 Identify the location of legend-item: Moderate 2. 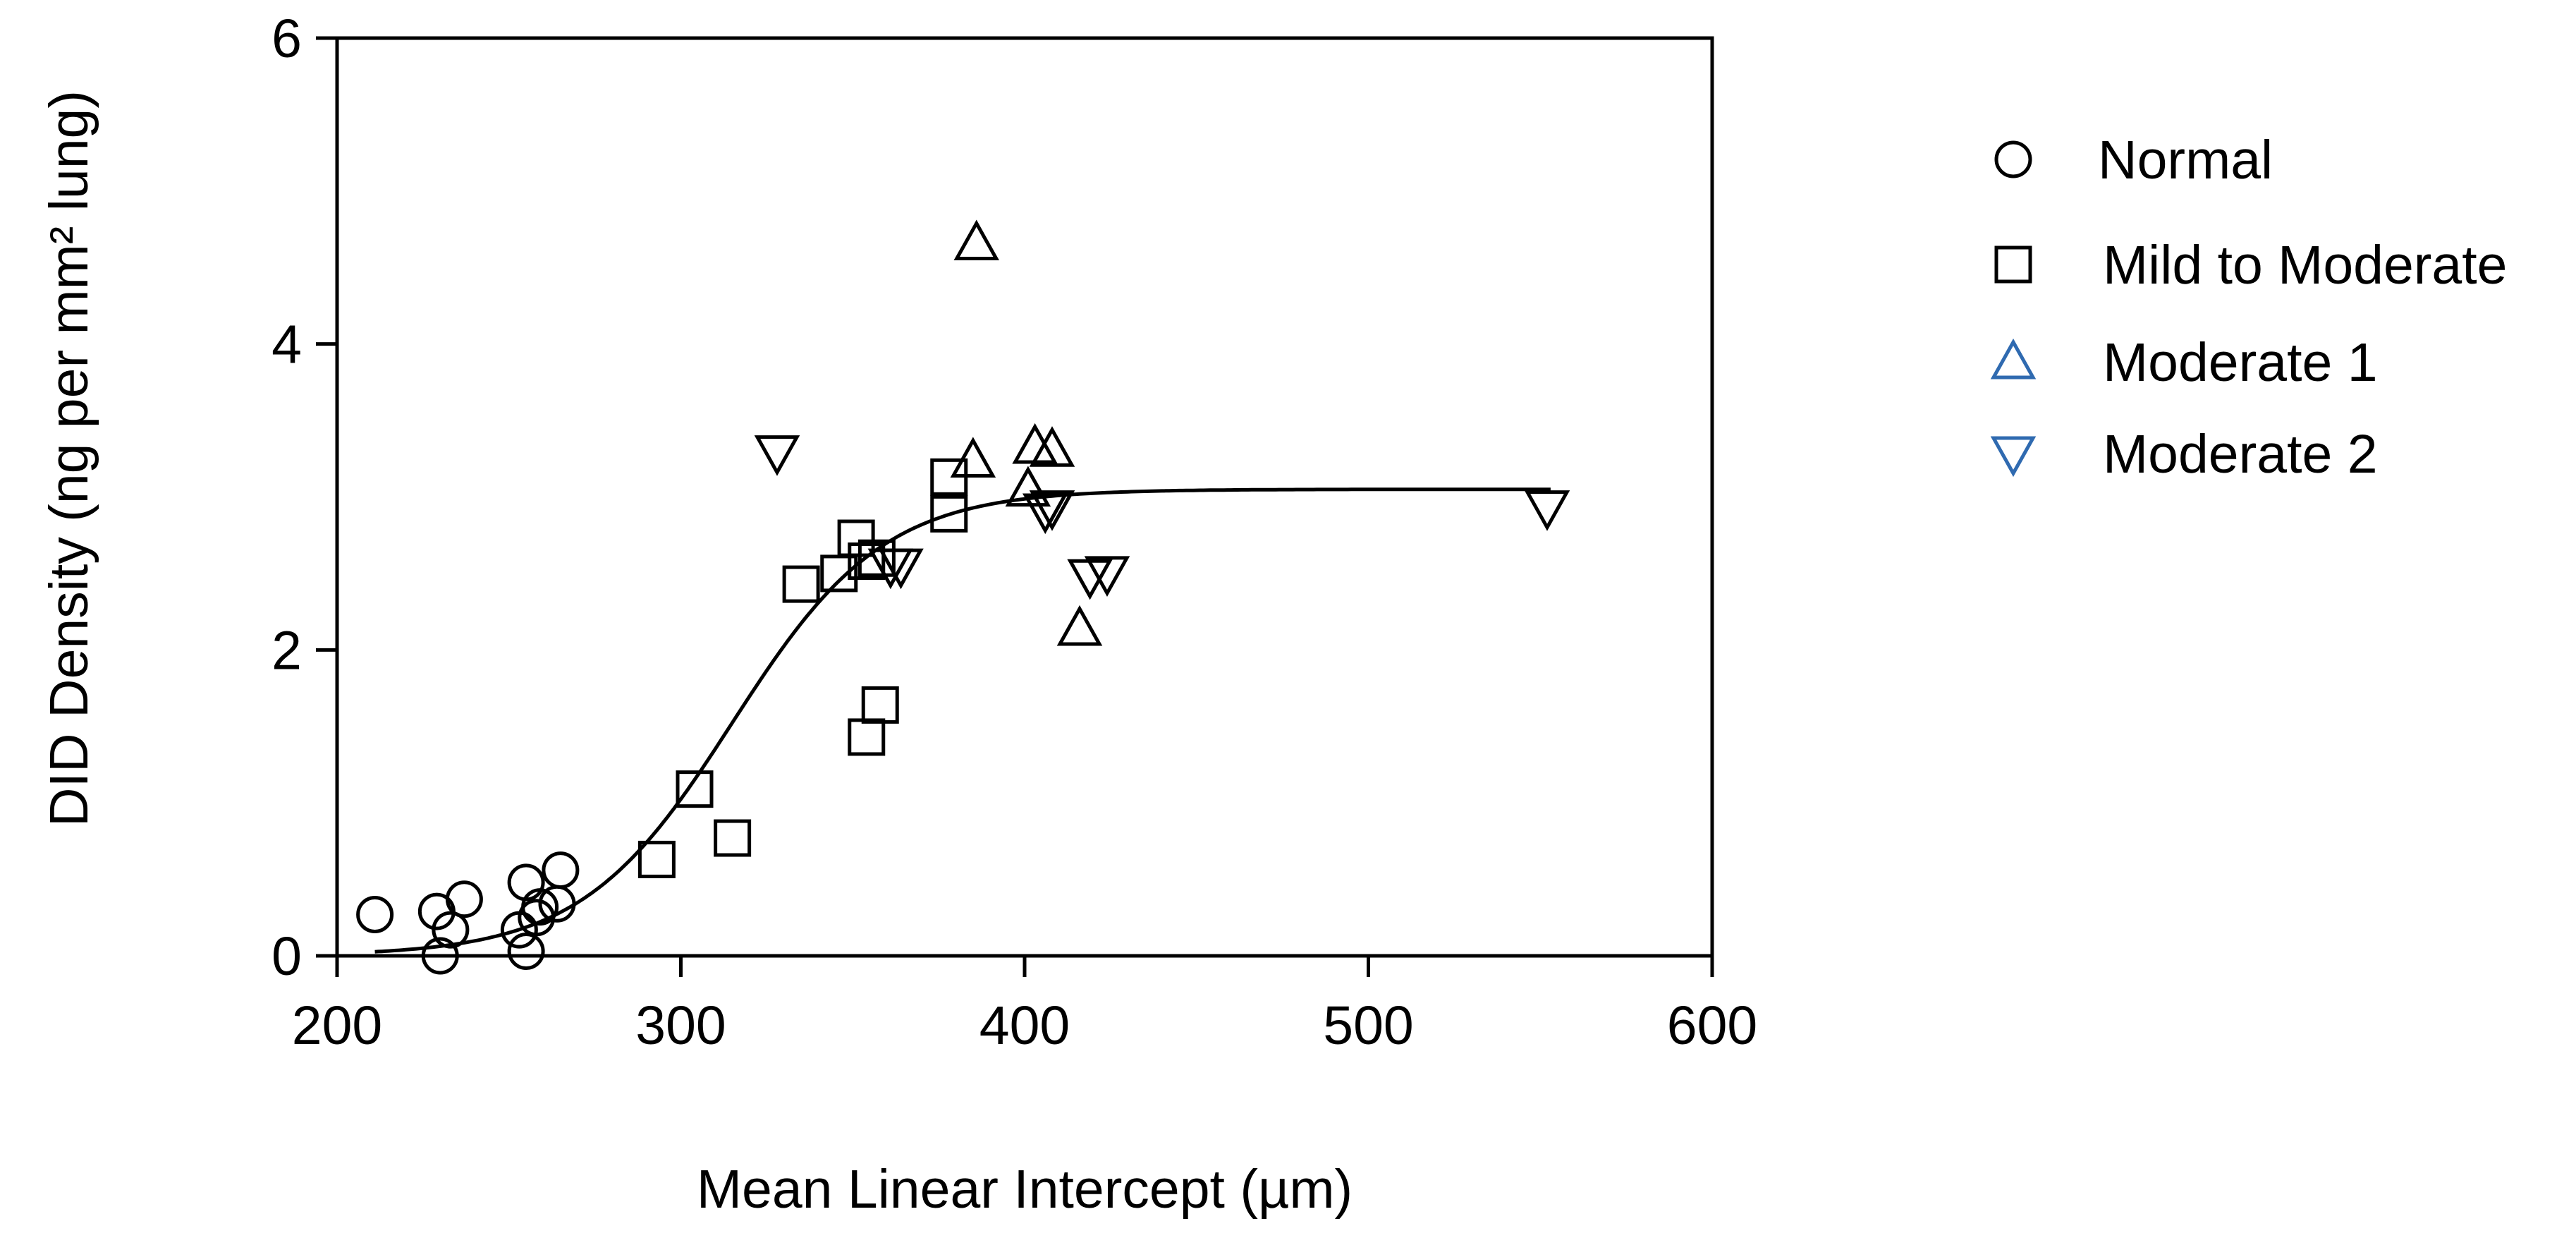
(2184, 455).